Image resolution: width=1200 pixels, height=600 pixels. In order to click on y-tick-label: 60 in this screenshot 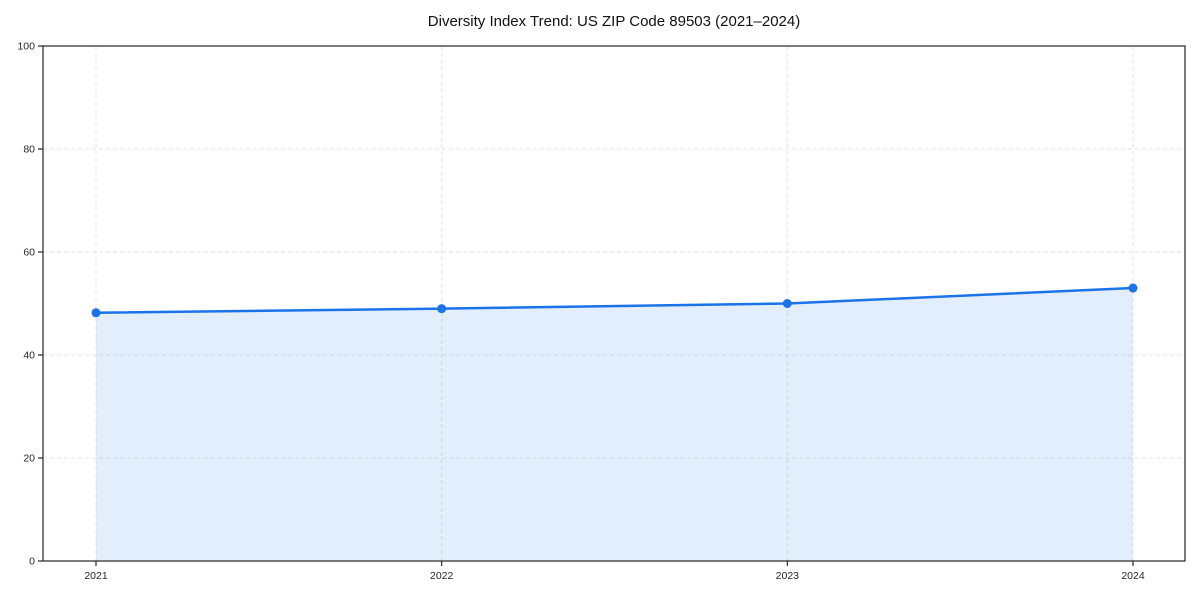, I will do `click(29, 253)`.